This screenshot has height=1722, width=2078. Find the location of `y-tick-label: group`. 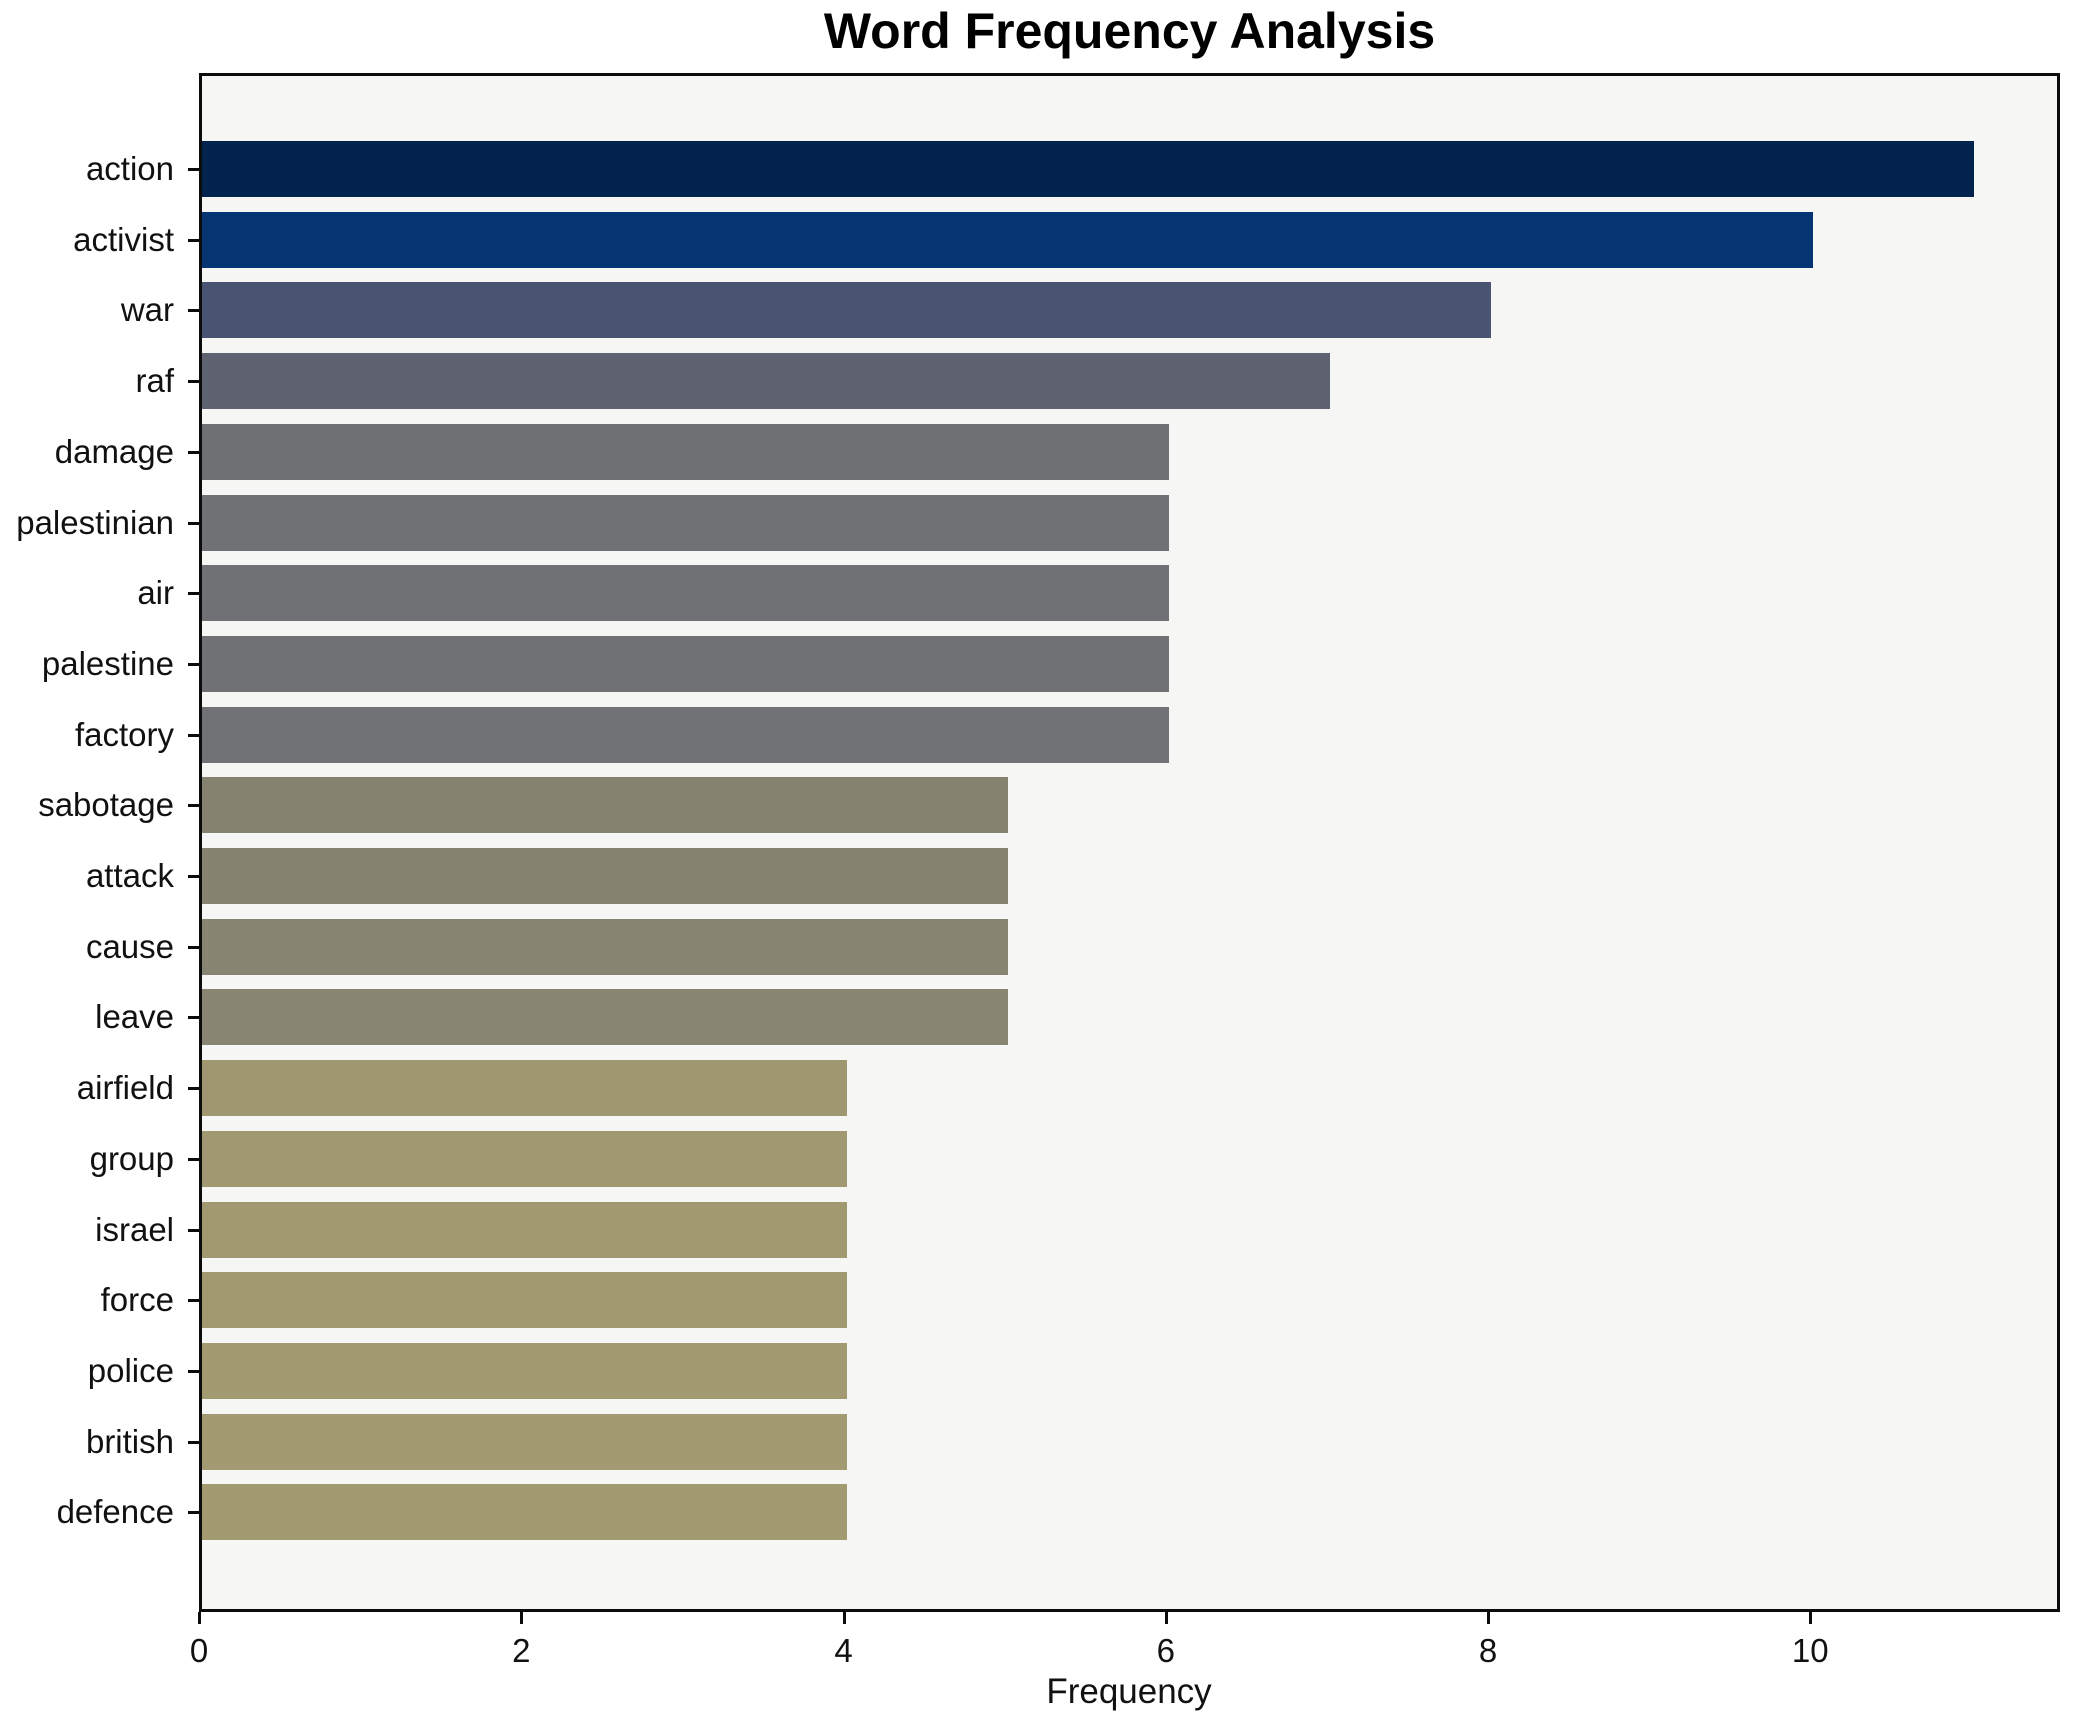

y-tick-label: group is located at coordinates (131, 1158).